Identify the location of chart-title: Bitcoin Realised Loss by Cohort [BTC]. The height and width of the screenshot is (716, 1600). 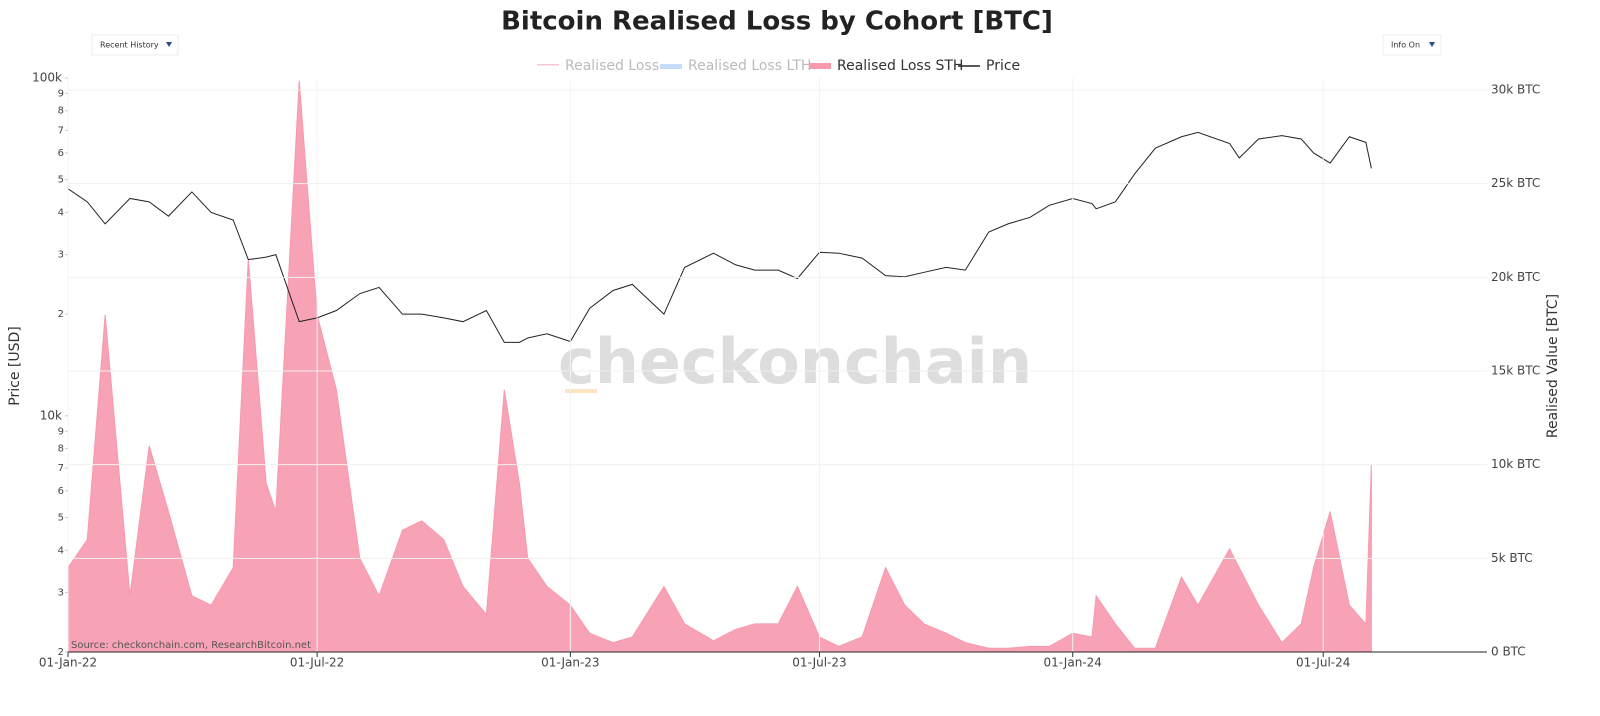
(777, 22).